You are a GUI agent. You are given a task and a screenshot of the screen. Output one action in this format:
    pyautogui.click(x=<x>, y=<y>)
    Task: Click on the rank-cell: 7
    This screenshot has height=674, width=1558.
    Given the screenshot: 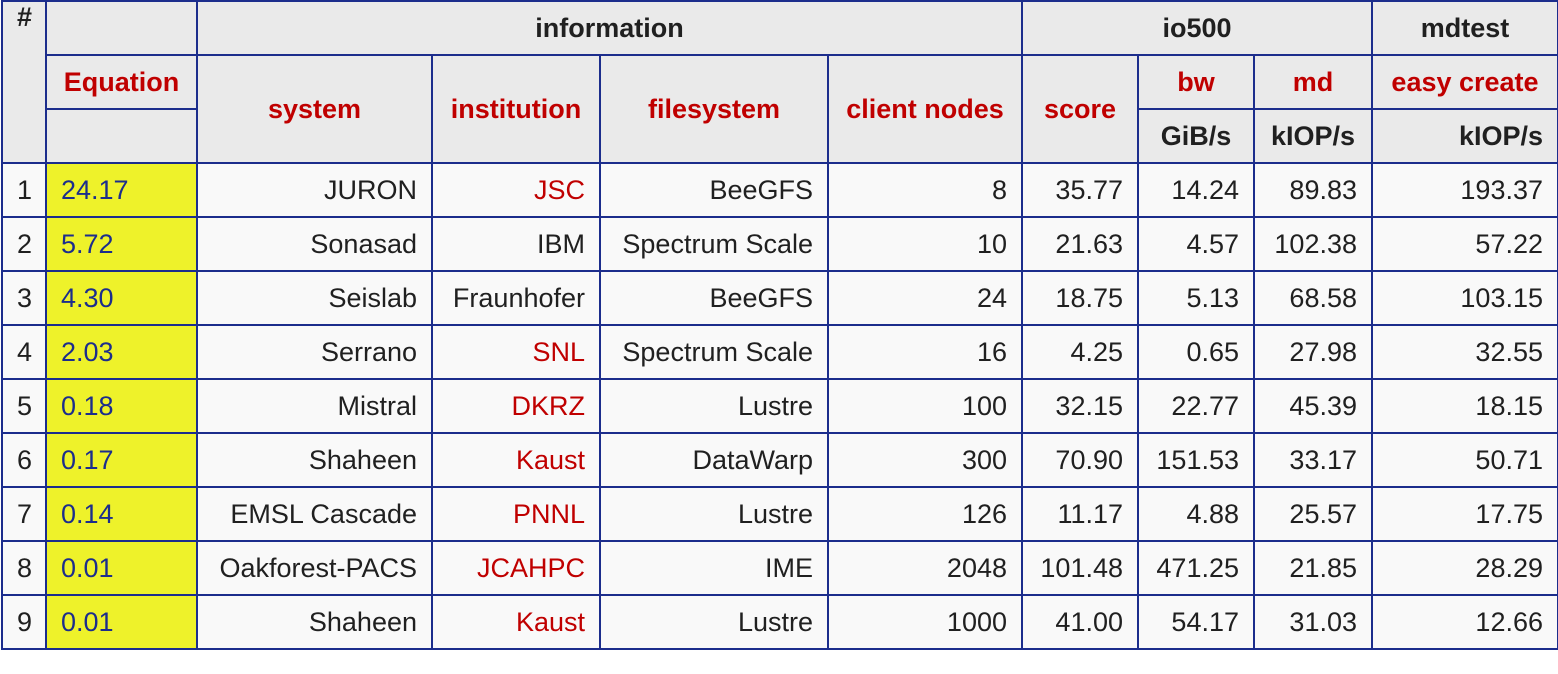 What is the action you would take?
    pyautogui.click(x=24, y=514)
    